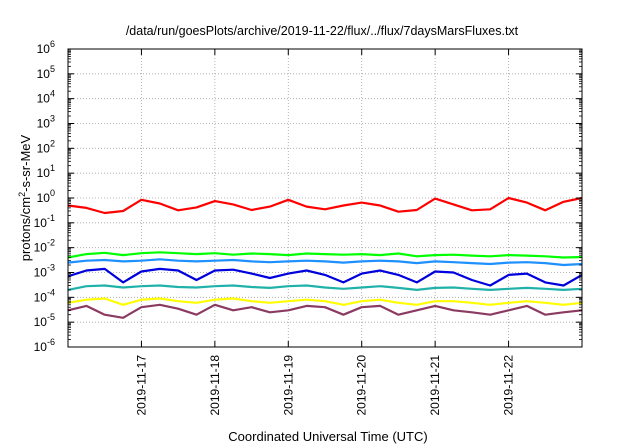 The image size is (640, 448). What do you see at coordinates (46, 72) in the screenshot?
I see `y-tick-label: 10⁵` at bounding box center [46, 72].